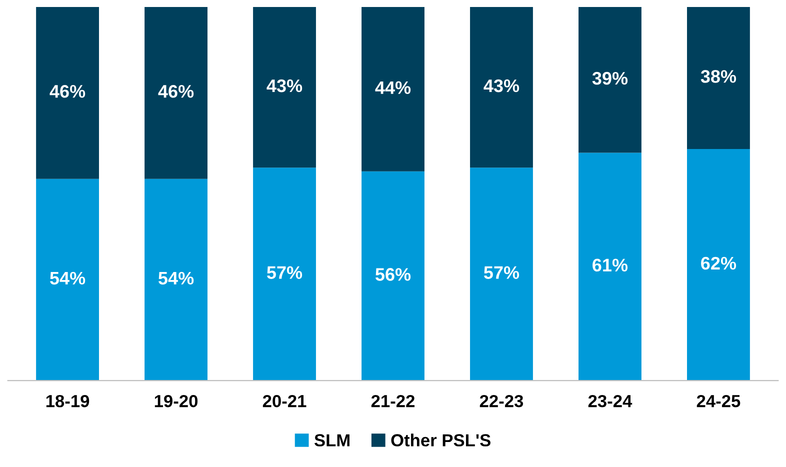 The width and height of the screenshot is (786, 467). What do you see at coordinates (176, 401) in the screenshot?
I see `x-tick-label: 19-20` at bounding box center [176, 401].